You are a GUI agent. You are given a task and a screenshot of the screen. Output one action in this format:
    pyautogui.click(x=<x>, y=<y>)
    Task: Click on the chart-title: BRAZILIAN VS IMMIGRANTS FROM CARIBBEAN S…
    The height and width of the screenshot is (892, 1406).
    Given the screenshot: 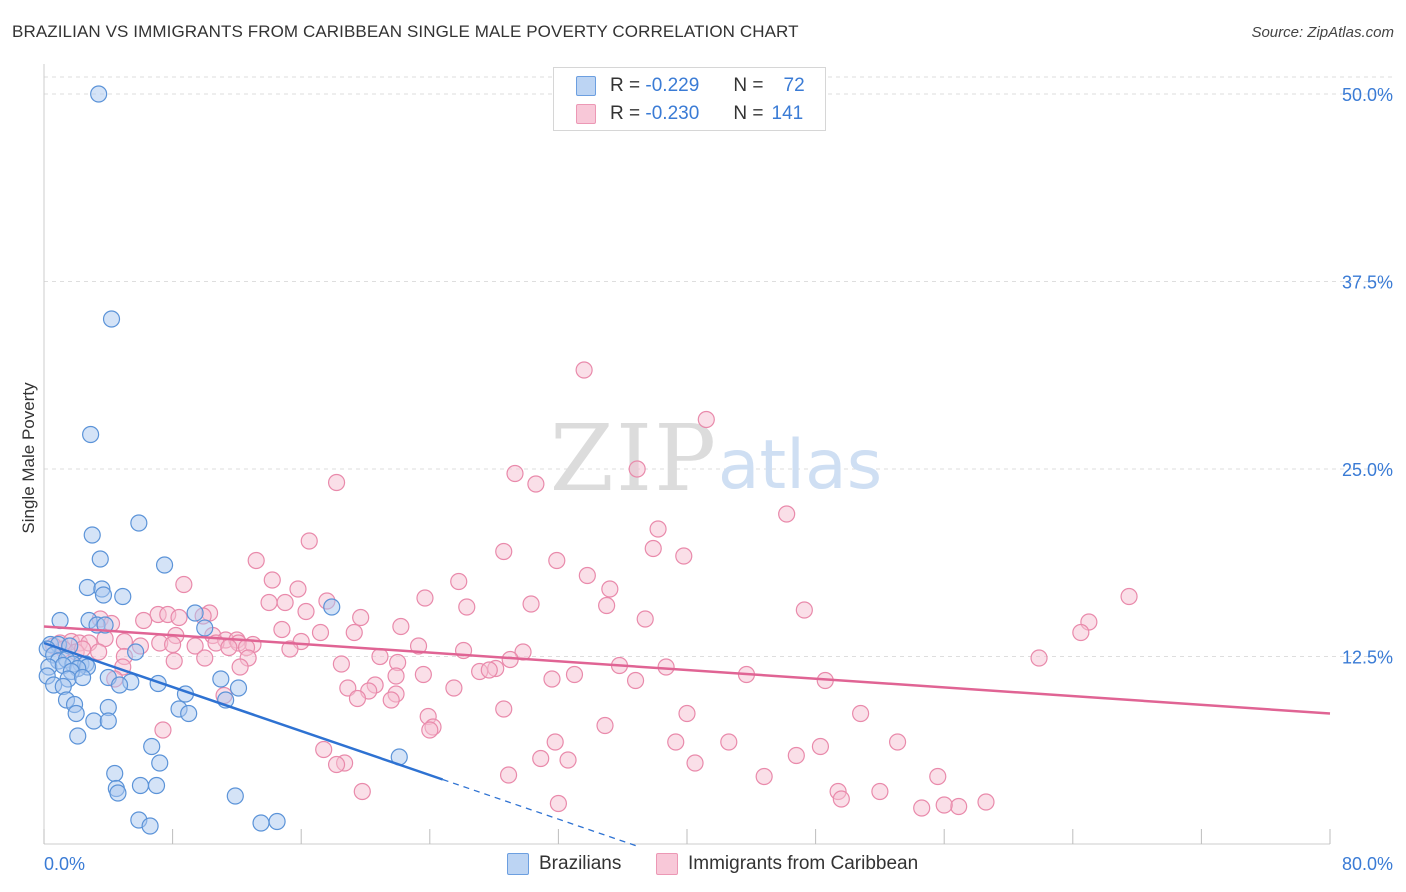 What is the action you would take?
    pyautogui.click(x=405, y=31)
    